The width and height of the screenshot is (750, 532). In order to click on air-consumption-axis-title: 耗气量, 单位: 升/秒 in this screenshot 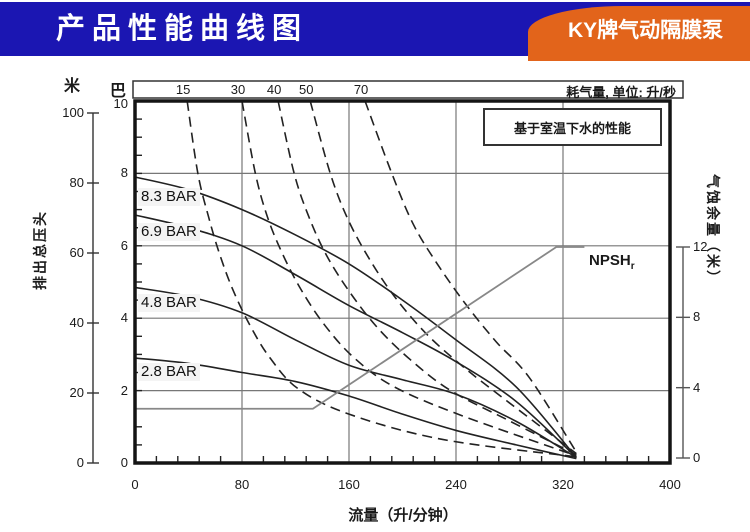, I will do `click(621, 92)`.